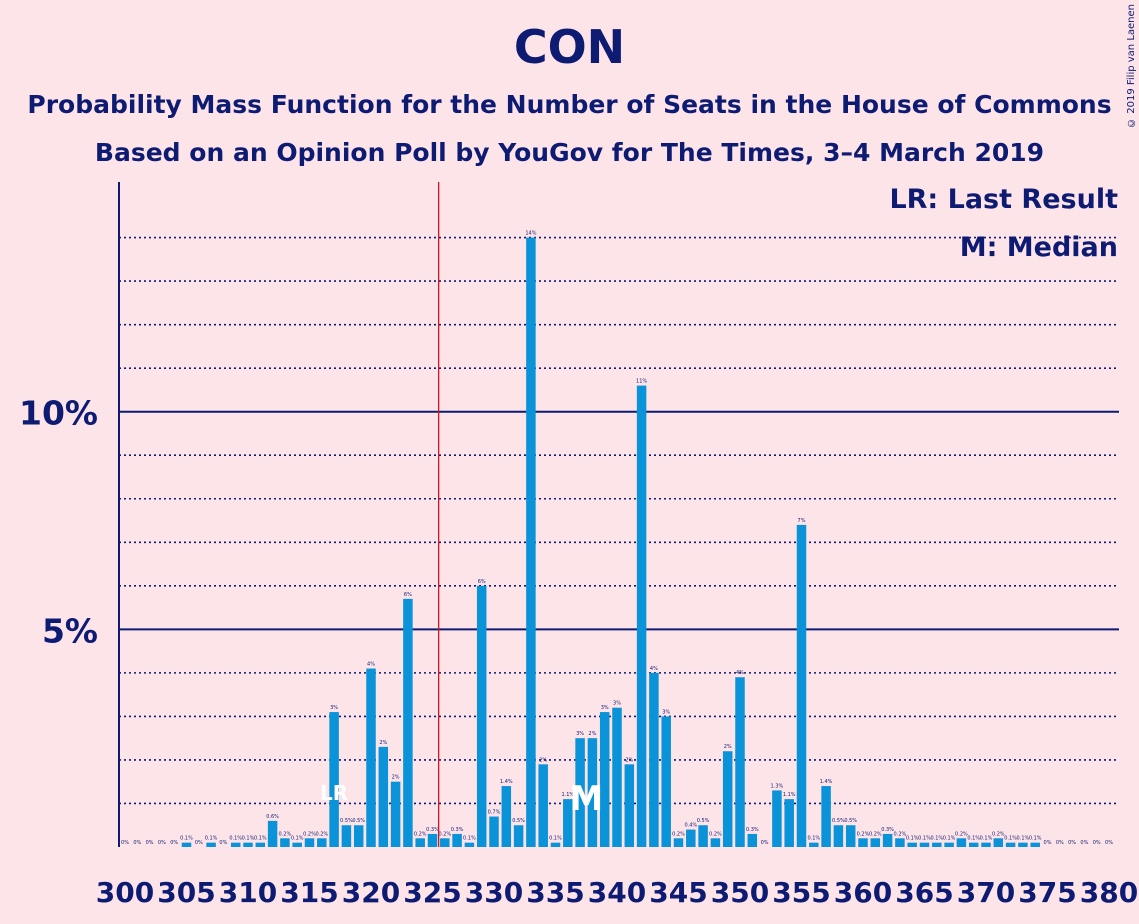 The image size is (1139, 924). I want to click on bar-value-label: 7%, so click(802, 521).